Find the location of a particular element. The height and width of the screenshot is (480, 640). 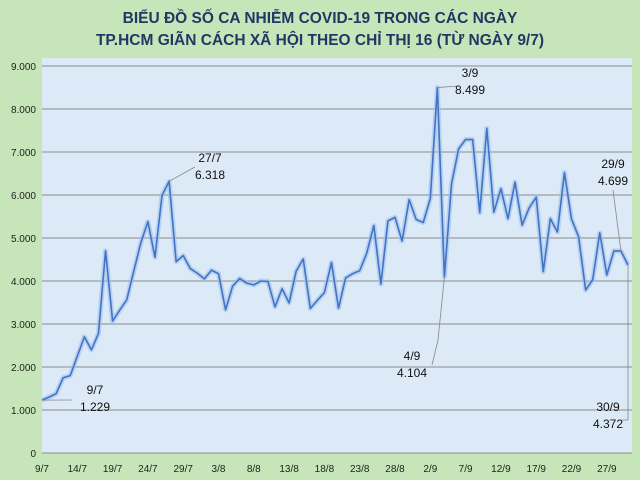

x-tick-label: 7/9 is located at coordinates (466, 469).